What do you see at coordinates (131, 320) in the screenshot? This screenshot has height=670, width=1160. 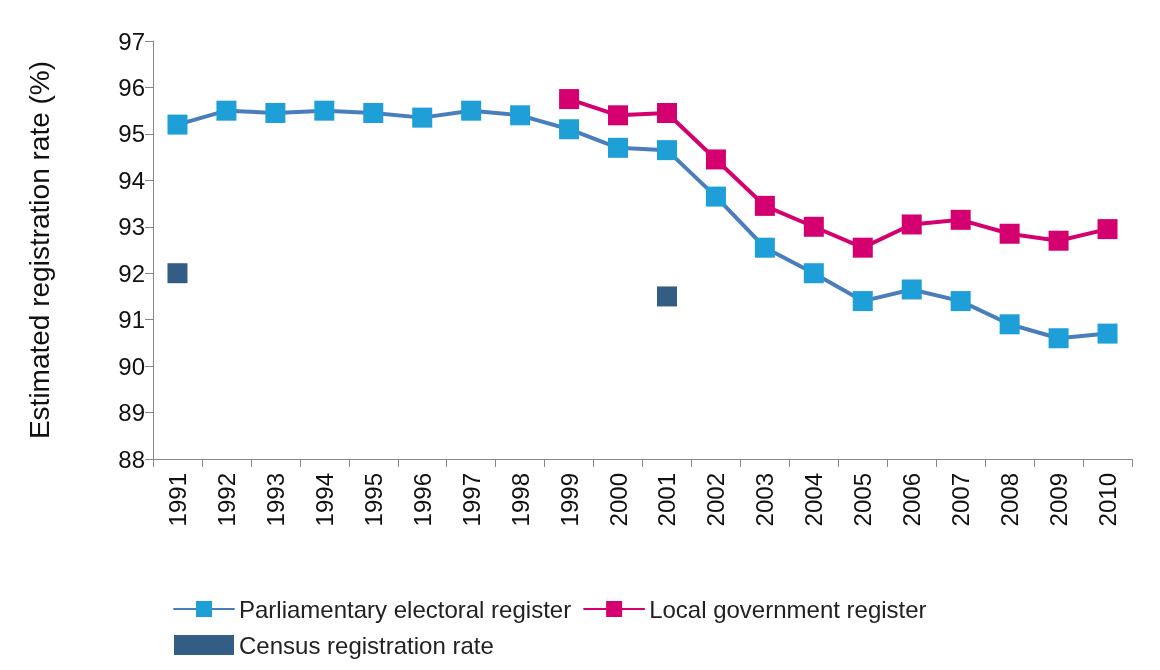 I see `y-tick-label: 91` at bounding box center [131, 320].